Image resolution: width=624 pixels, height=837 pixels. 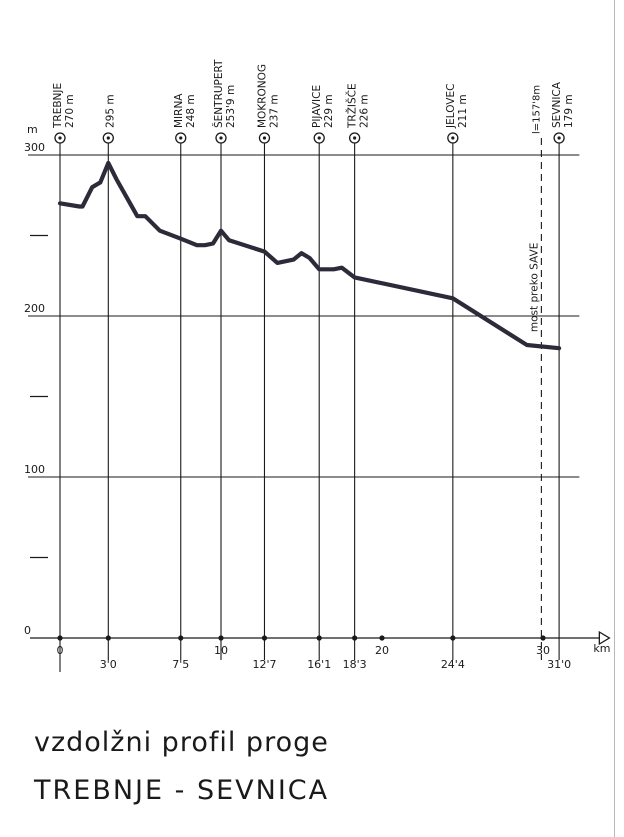 What do you see at coordinates (535, 372) in the screenshot?
I see `bridge-marker: l=157'8m most preko SAVE` at bounding box center [535, 372].